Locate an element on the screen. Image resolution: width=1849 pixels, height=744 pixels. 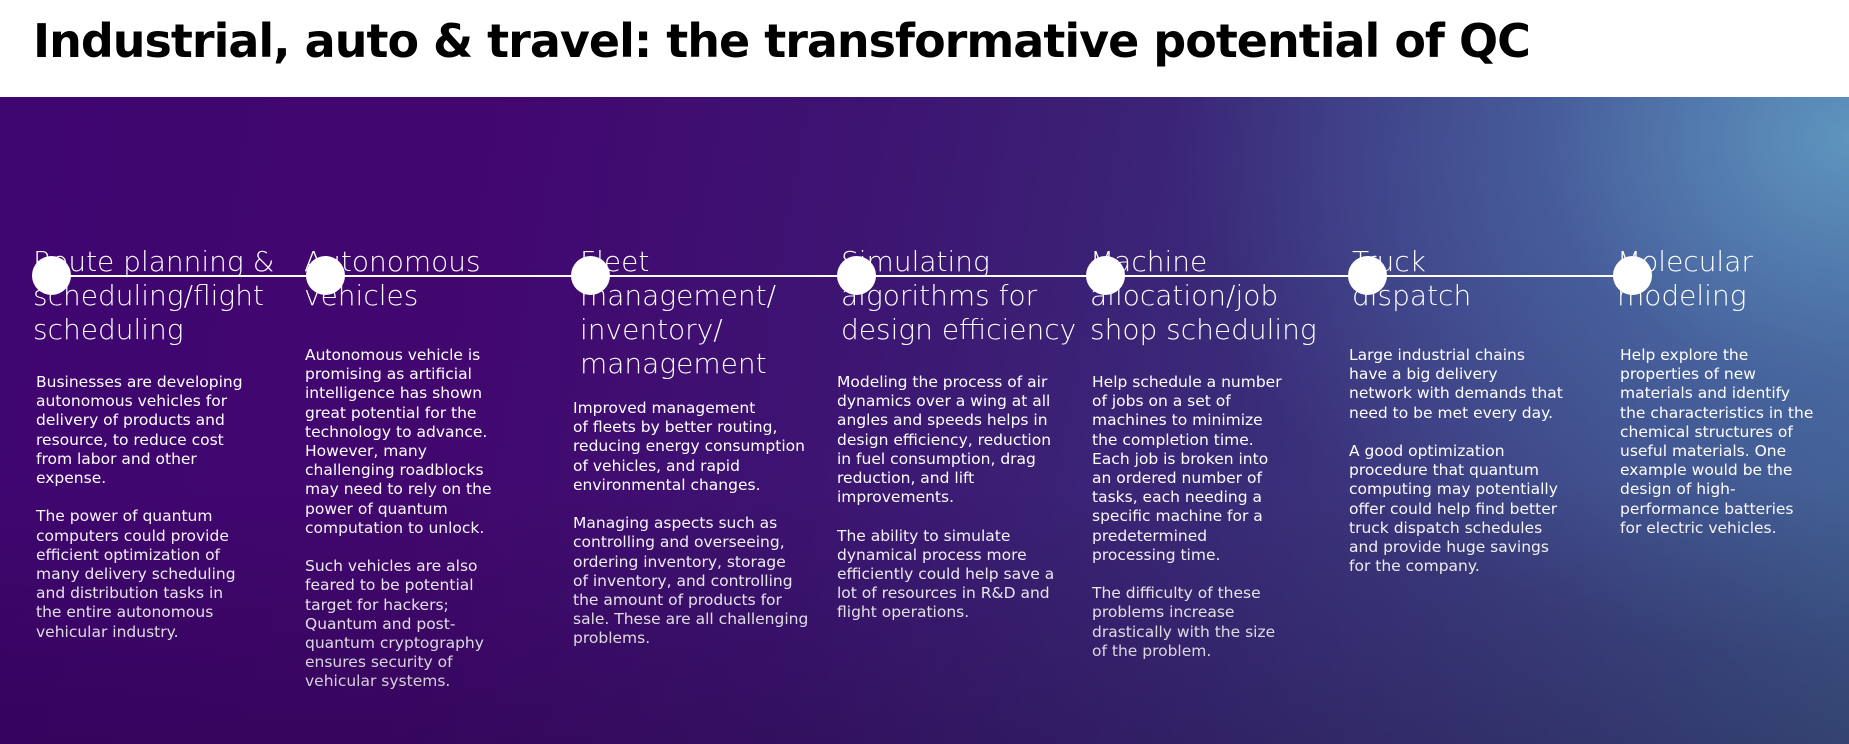
column-molecular-modeling: Molecular modeling is located at coordinates (1685, 279).